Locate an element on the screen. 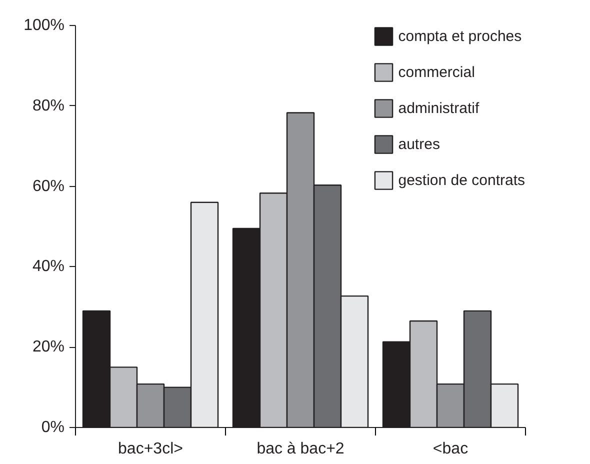 The height and width of the screenshot is (464, 590). legend-label: administratif is located at coordinates (439, 108).